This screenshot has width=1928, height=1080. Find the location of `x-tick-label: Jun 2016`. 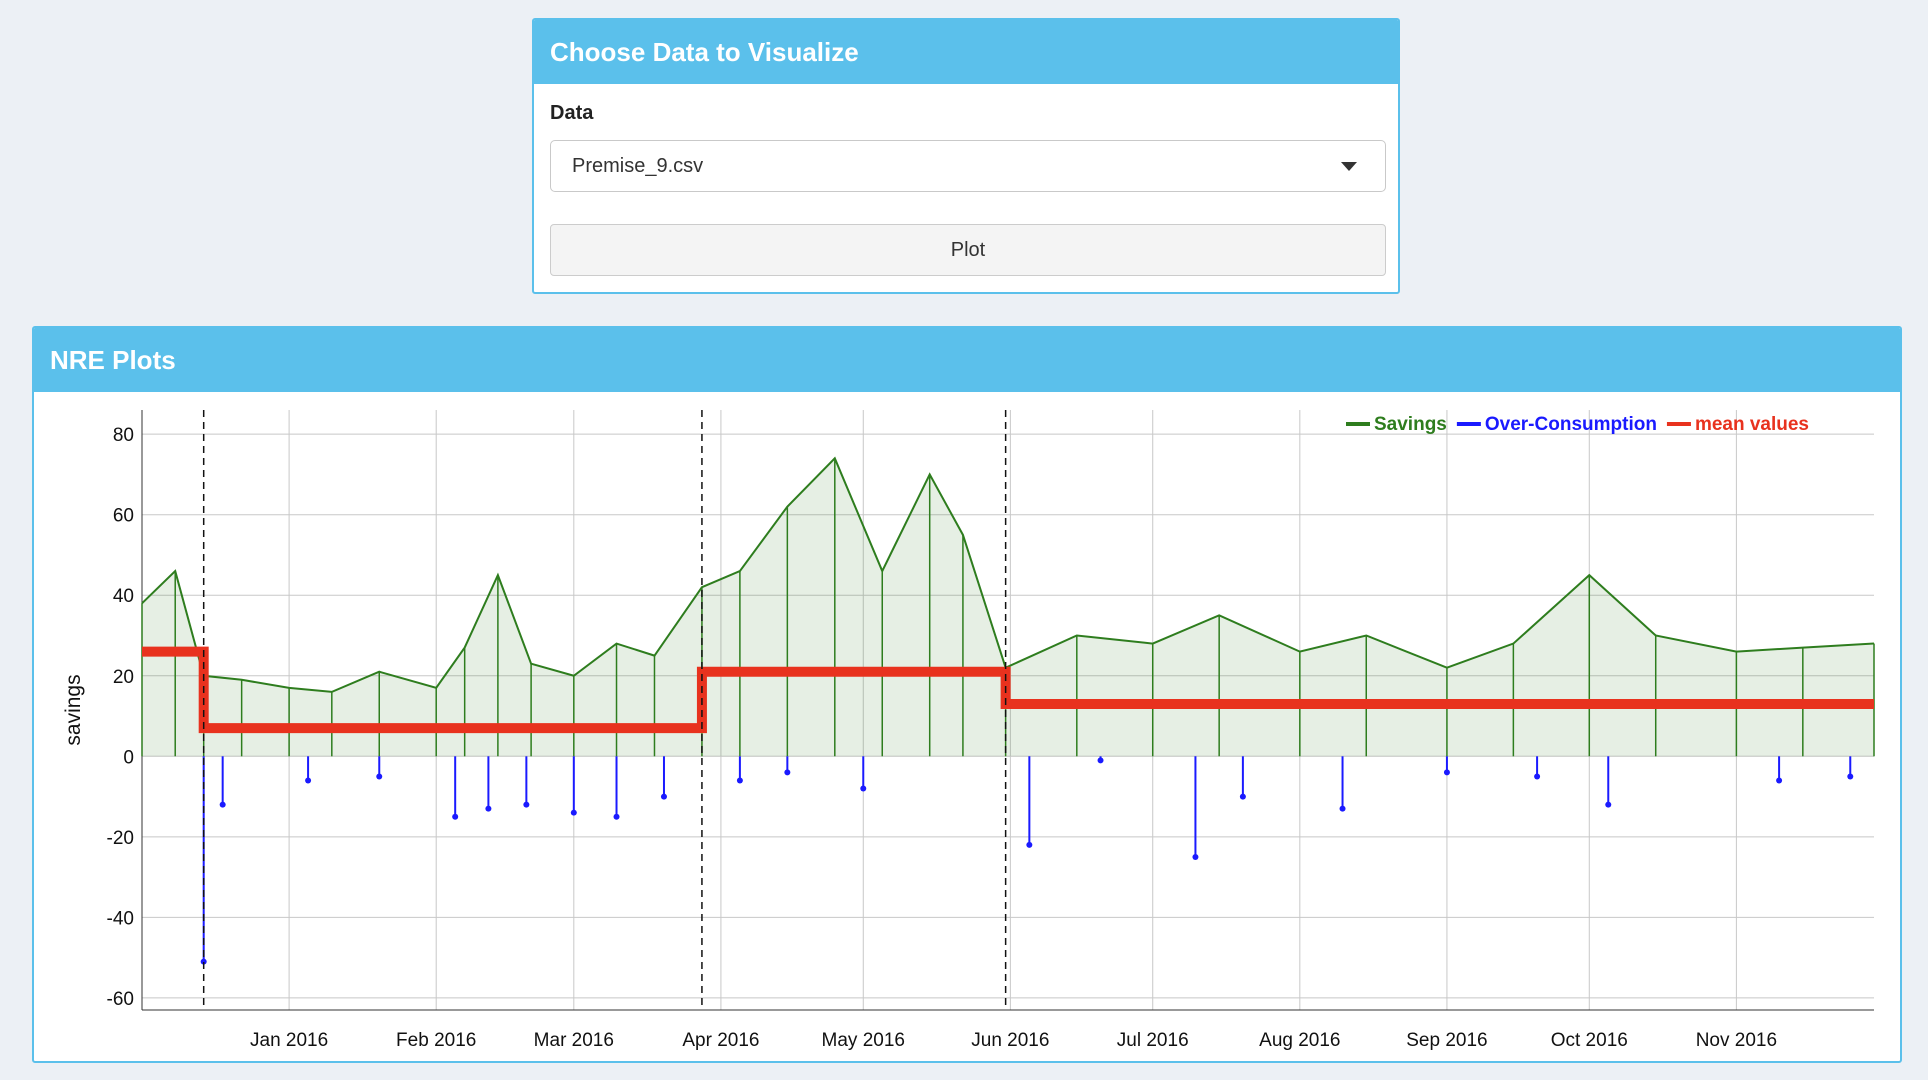

x-tick-label: Jun 2016 is located at coordinates (1010, 1040).